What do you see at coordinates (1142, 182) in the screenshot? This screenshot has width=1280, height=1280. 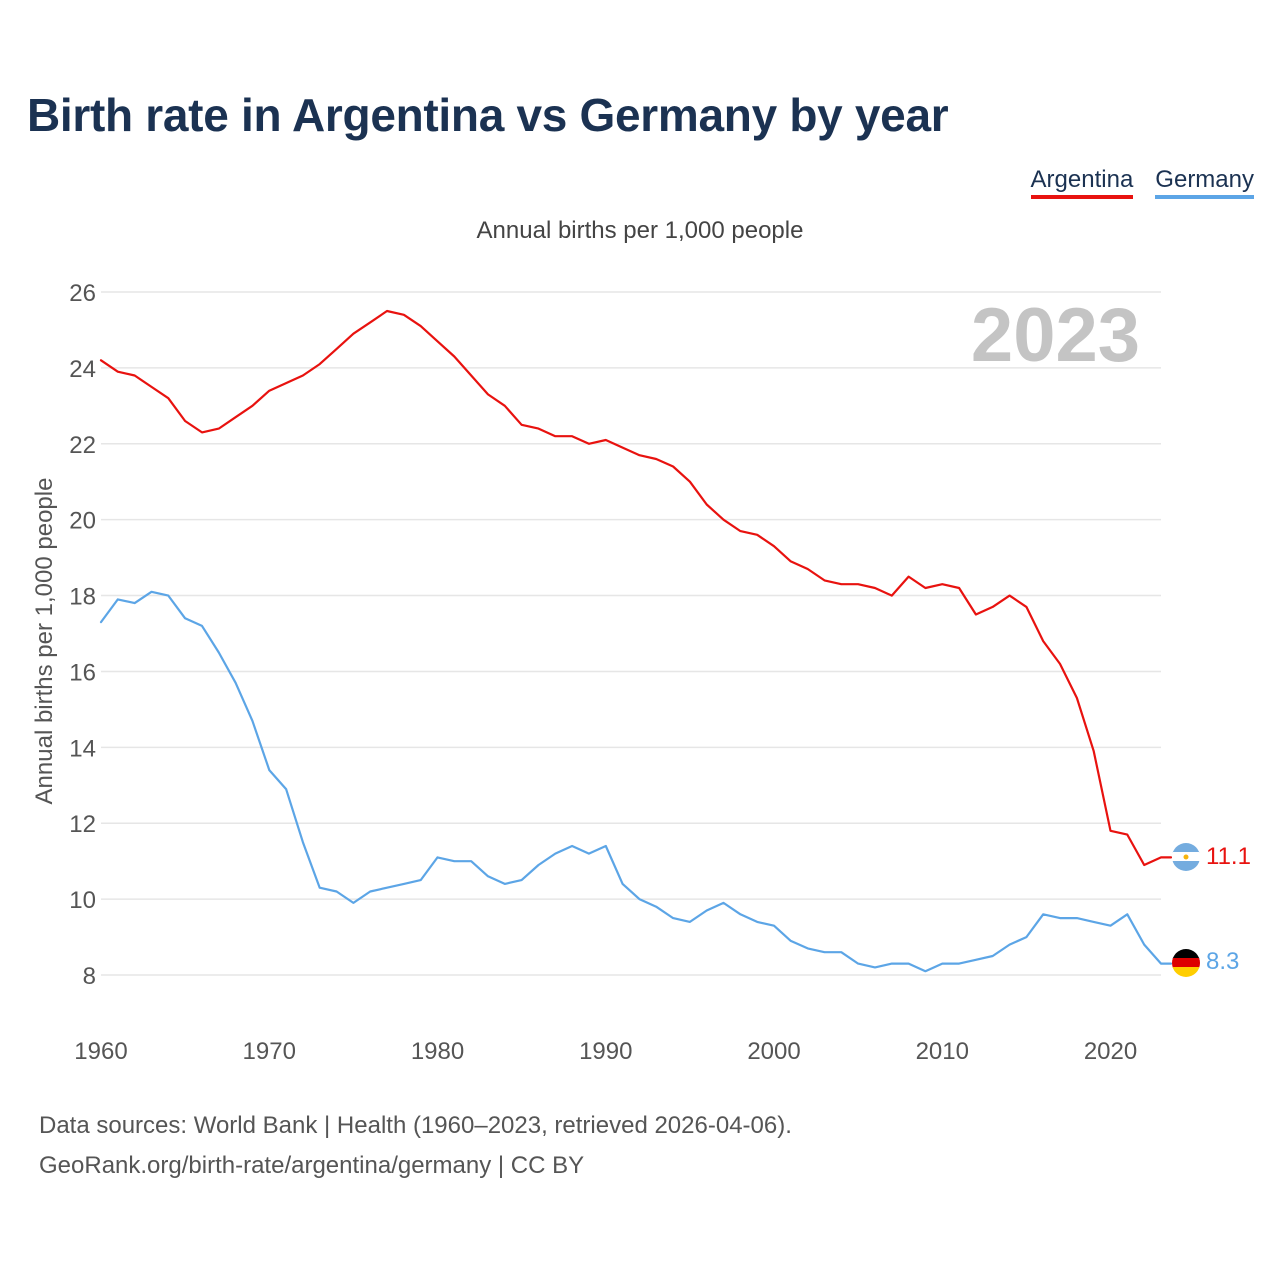 I see `legend: Argentina Germany` at bounding box center [1142, 182].